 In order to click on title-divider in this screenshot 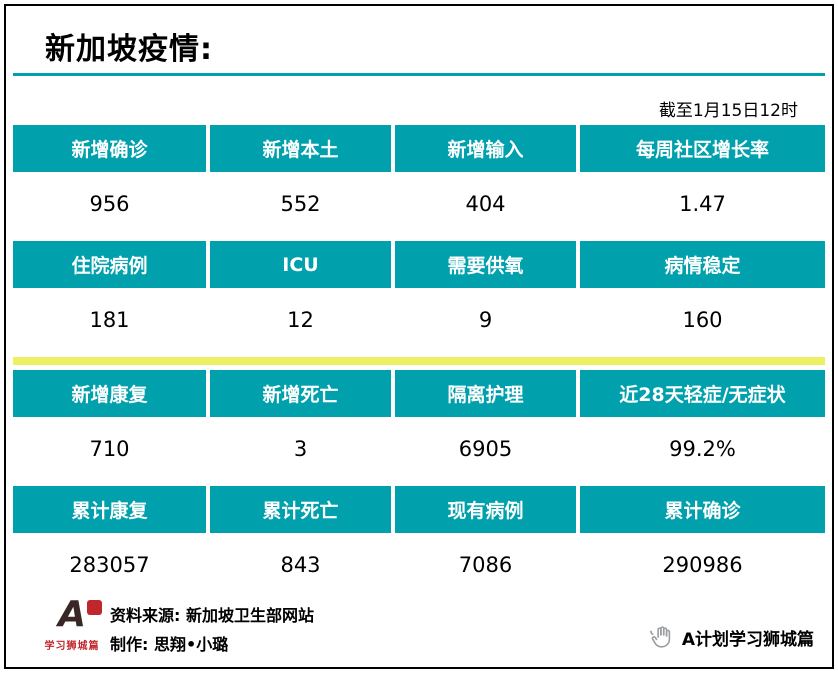, I will do `click(419, 74)`.